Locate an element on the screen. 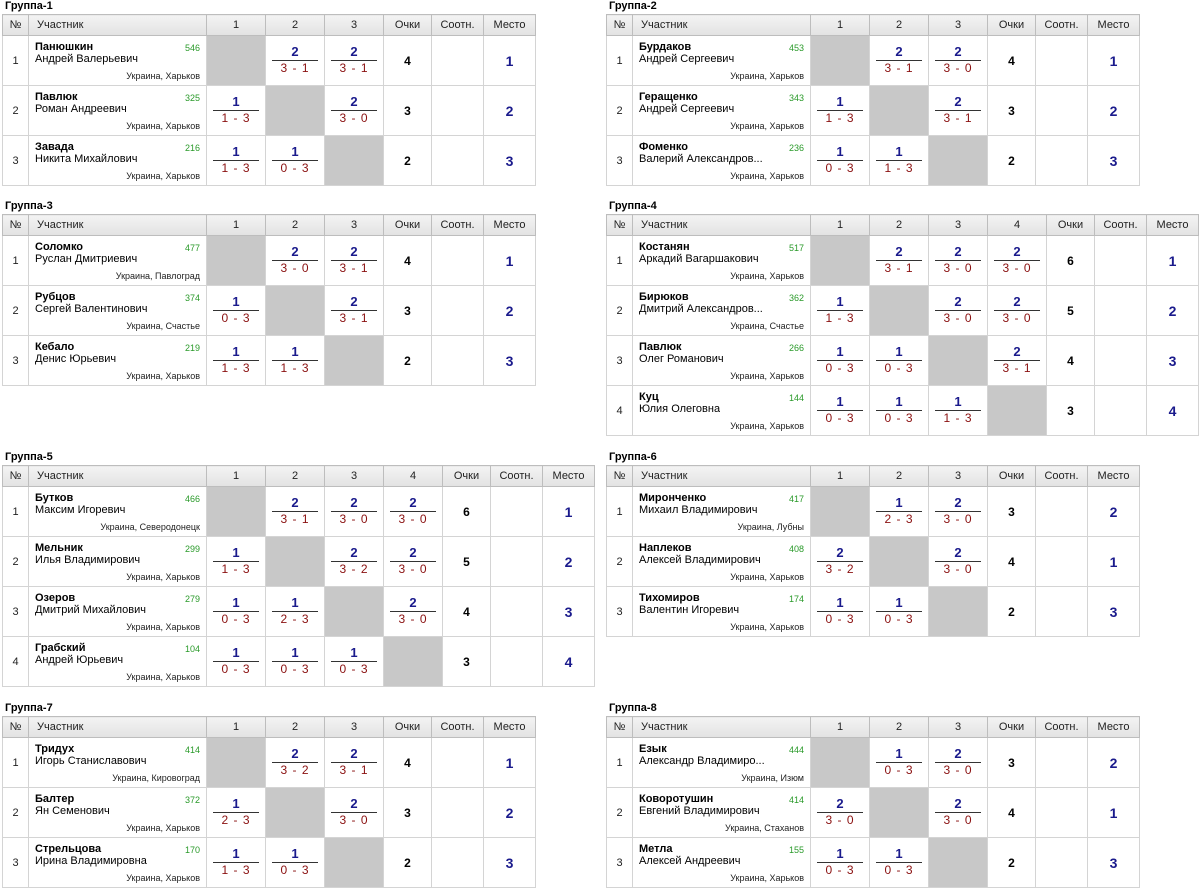  participant-cell: Кебало Денис Юрьевич 219 Украина, Харьков is located at coordinates (117, 360).